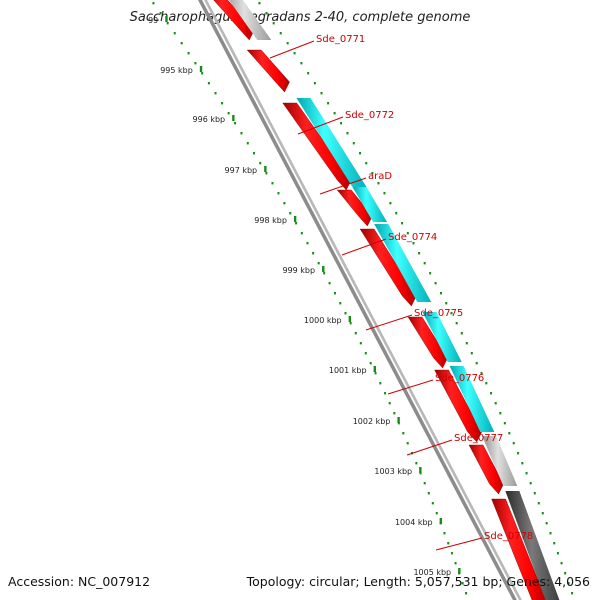 The height and width of the screenshot is (600, 600). What do you see at coordinates (323, 320) in the screenshot?
I see `scale-label: 1000 kbp` at bounding box center [323, 320].